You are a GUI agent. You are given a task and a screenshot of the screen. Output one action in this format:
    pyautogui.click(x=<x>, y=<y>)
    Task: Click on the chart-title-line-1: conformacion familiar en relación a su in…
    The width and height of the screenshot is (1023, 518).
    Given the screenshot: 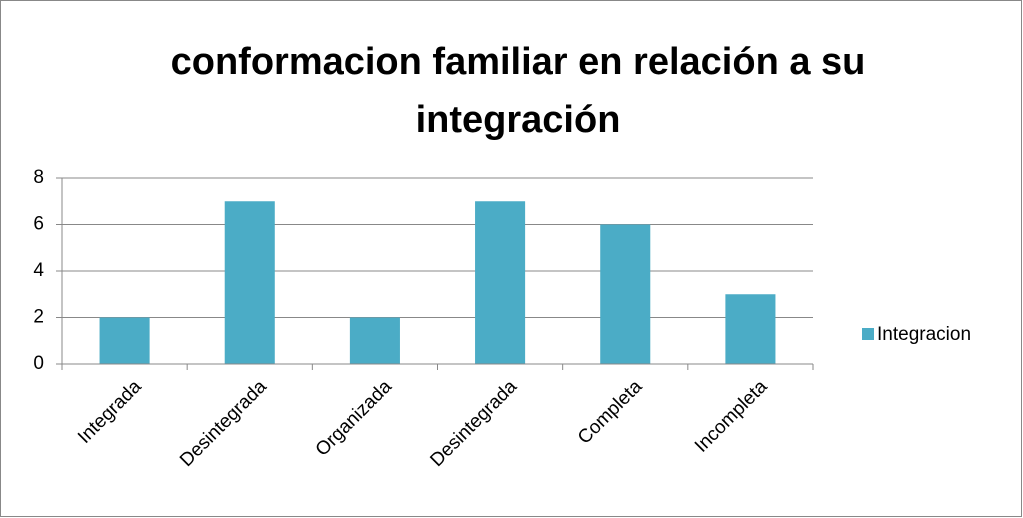 What is the action you would take?
    pyautogui.click(x=518, y=91)
    